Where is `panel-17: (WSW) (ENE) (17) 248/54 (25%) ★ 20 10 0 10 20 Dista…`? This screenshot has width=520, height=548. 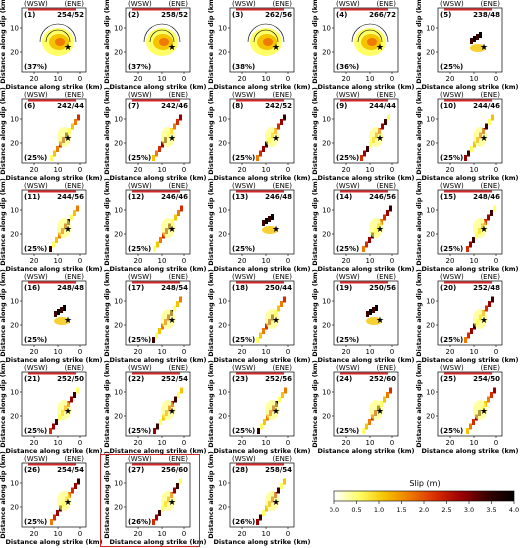
panel-17: (WSW) (ENE) (17) 248/54 (25%) ★ 20 10 0 10 20 Dista… is located at coordinates (155, 316).